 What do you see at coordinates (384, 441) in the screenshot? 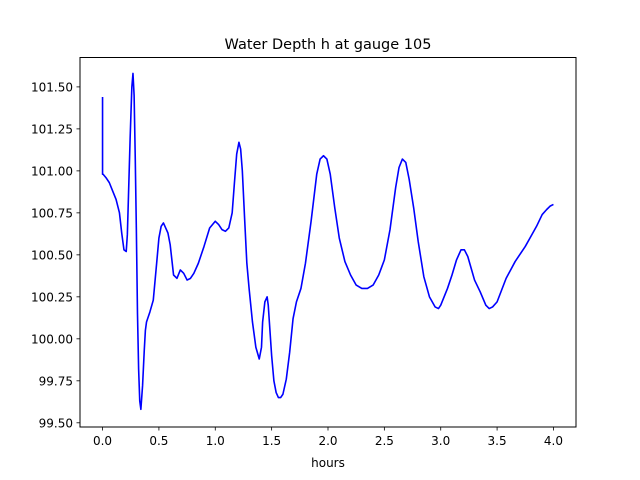
I see `x-tick-label: 2.5` at bounding box center [384, 441].